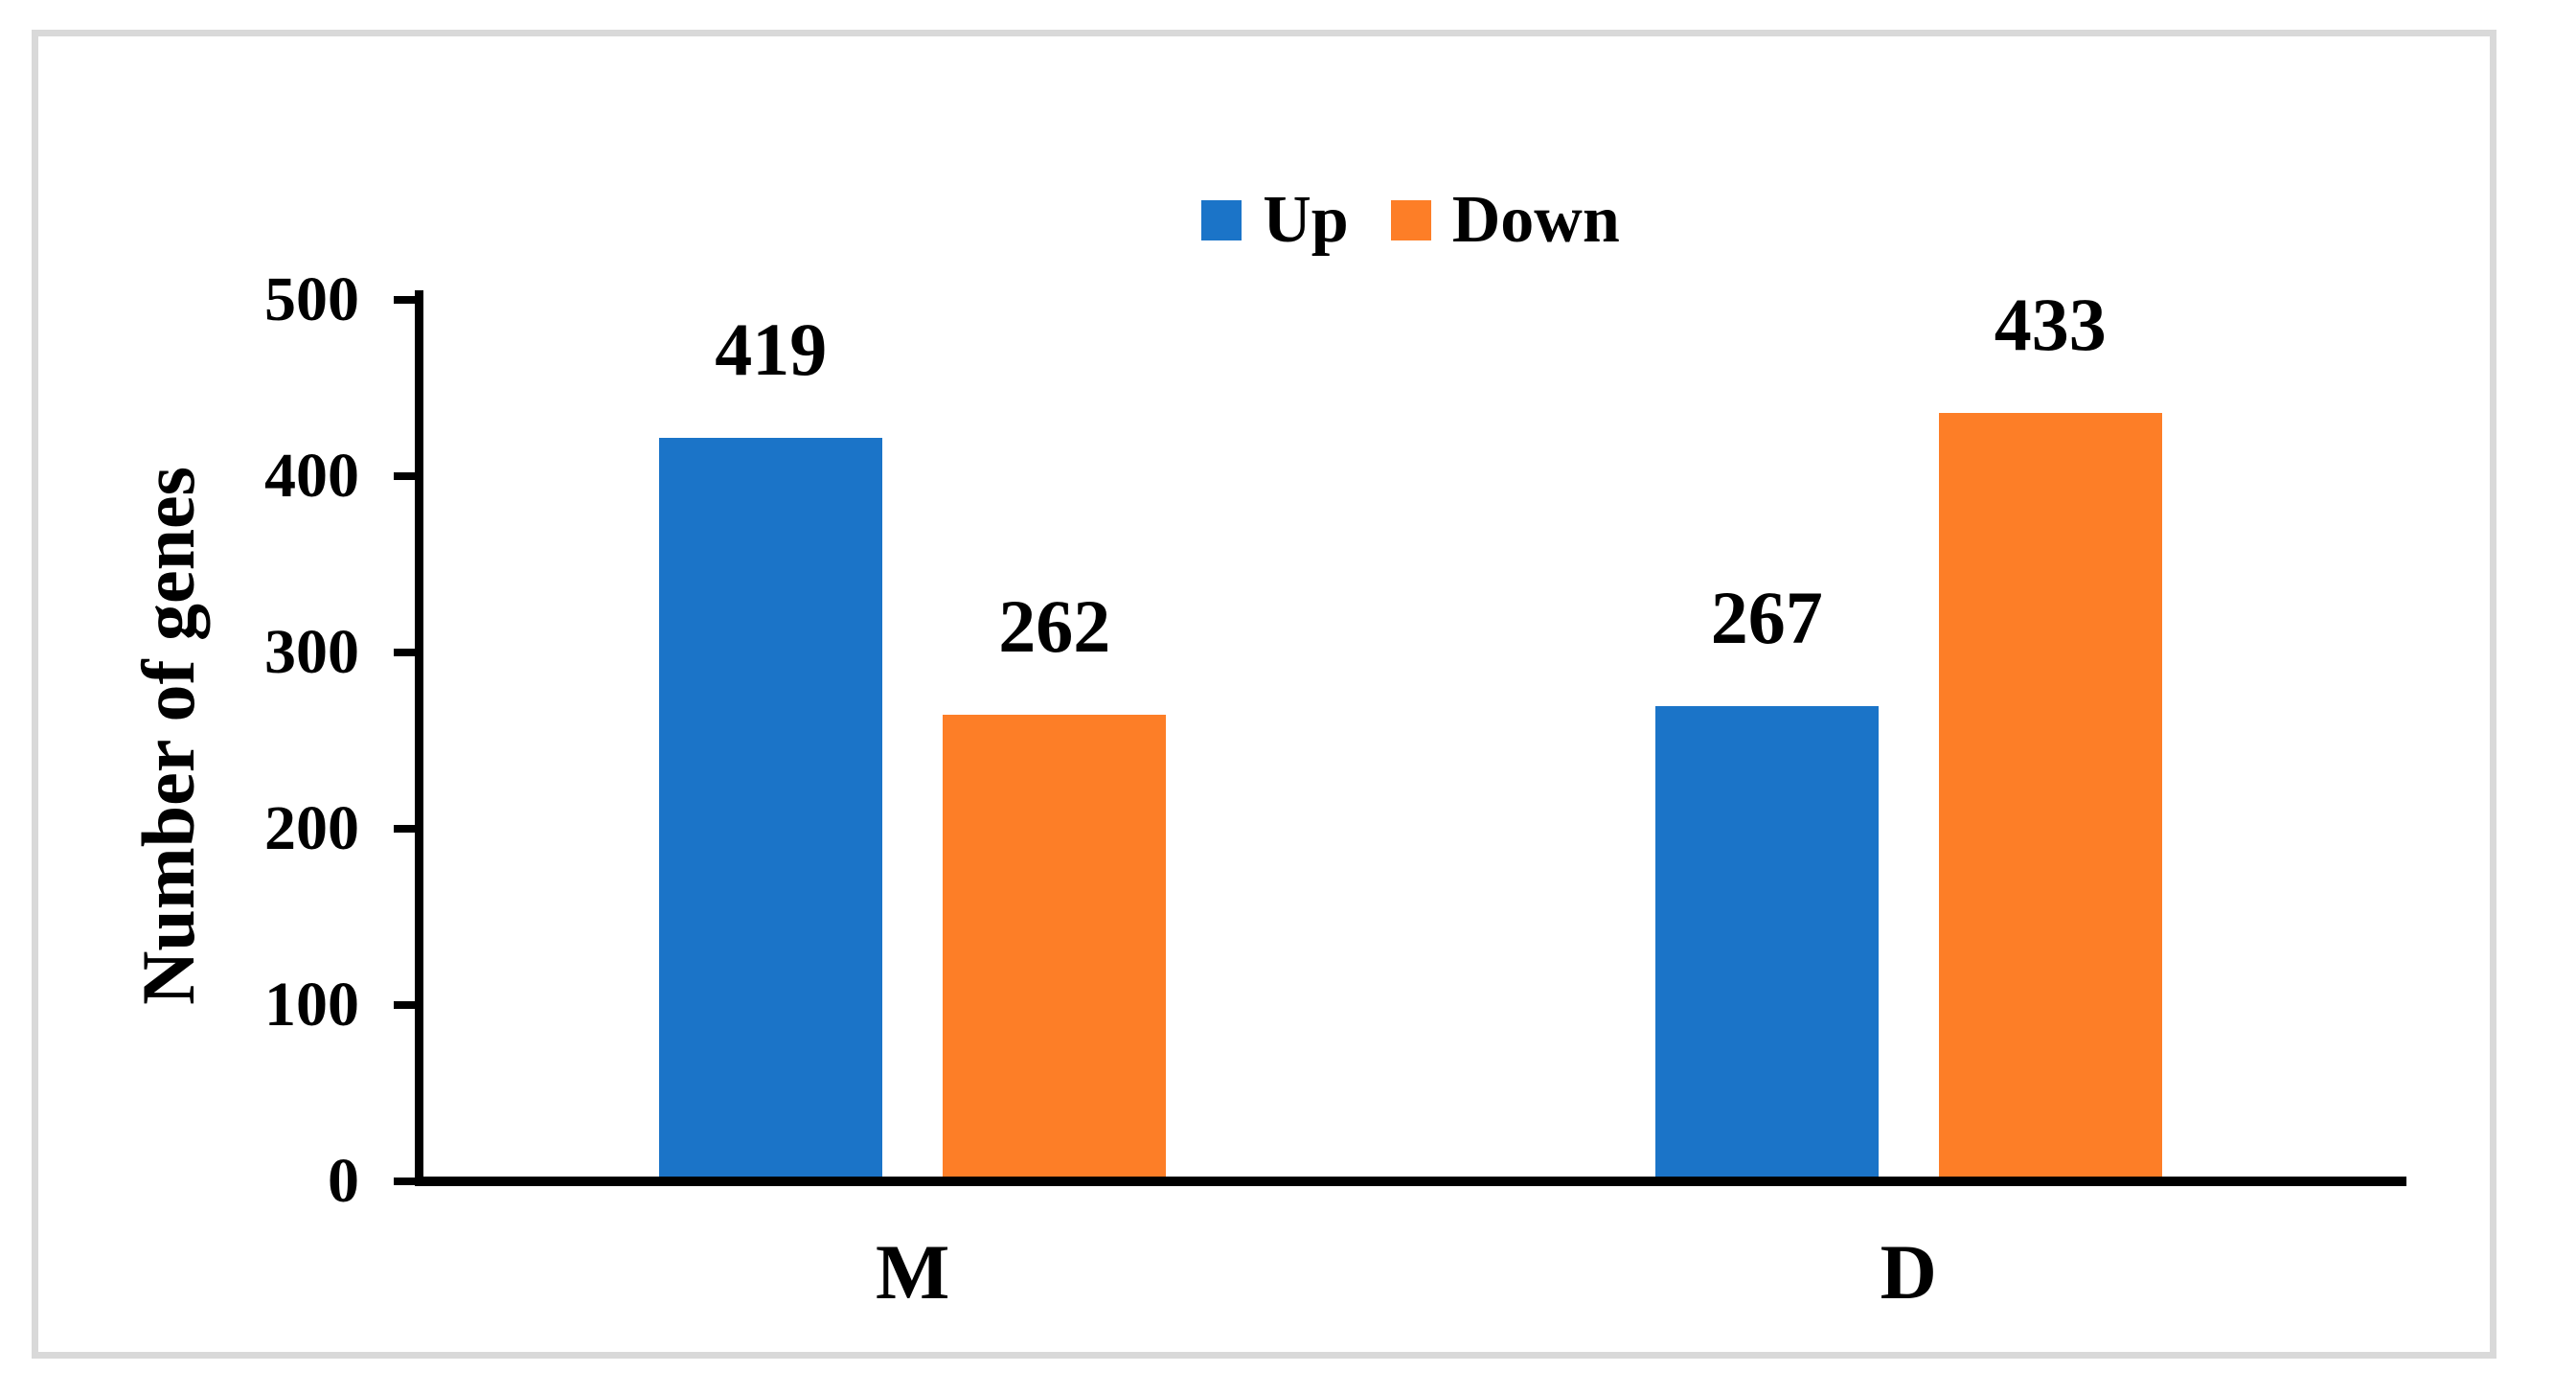  What do you see at coordinates (1055, 945) in the screenshot?
I see `bar-m-down` at bounding box center [1055, 945].